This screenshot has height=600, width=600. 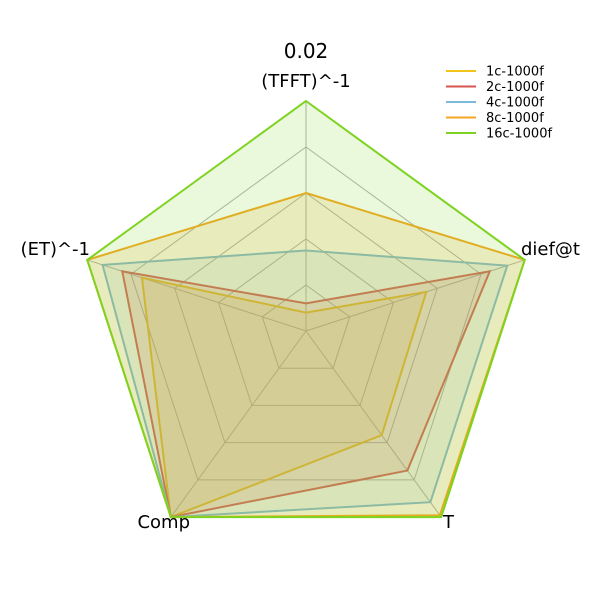 I want to click on axis-label-comp: Comp, so click(x=163, y=522).